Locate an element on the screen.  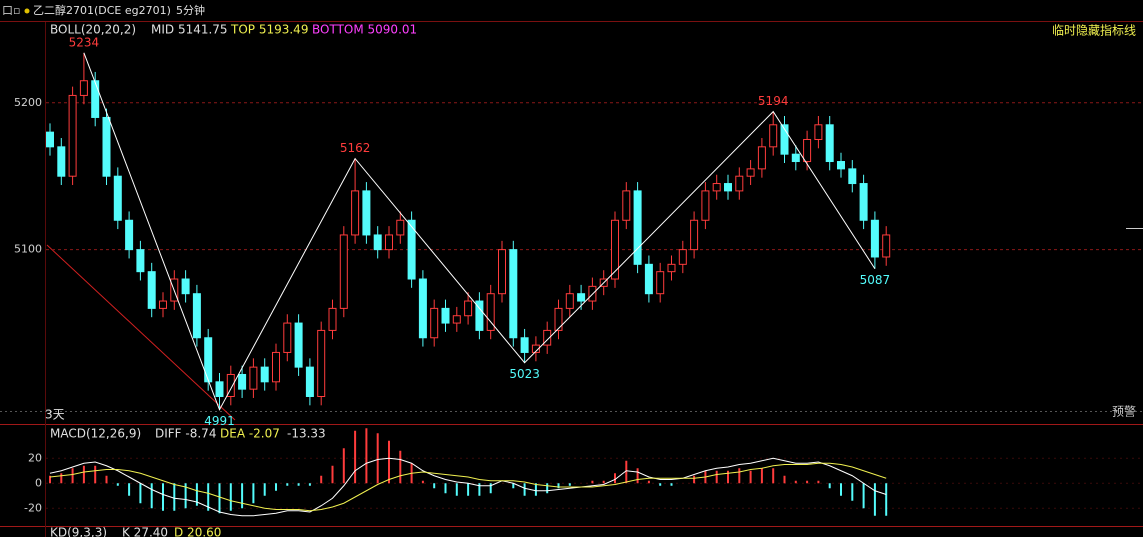
indicator-value: BOTTOM 5090.01 is located at coordinates (364, 30).